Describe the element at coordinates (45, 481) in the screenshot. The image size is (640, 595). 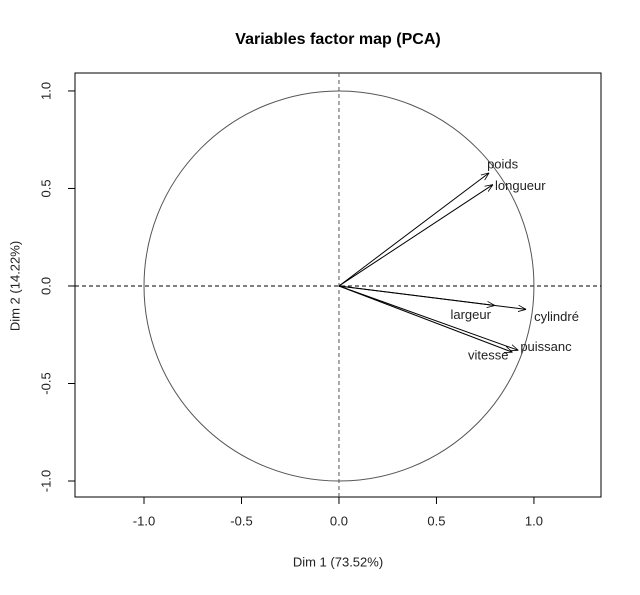
I see `y-tick-label: -1.0` at that location.